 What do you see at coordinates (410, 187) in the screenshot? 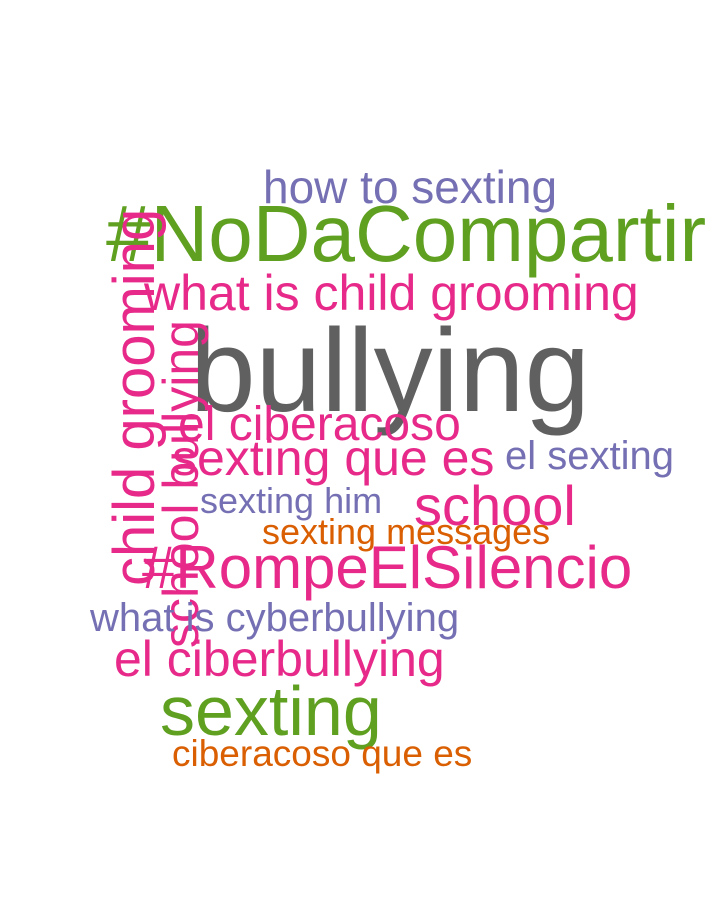
I see `word-how-to-sexting: how to sexting` at bounding box center [410, 187].